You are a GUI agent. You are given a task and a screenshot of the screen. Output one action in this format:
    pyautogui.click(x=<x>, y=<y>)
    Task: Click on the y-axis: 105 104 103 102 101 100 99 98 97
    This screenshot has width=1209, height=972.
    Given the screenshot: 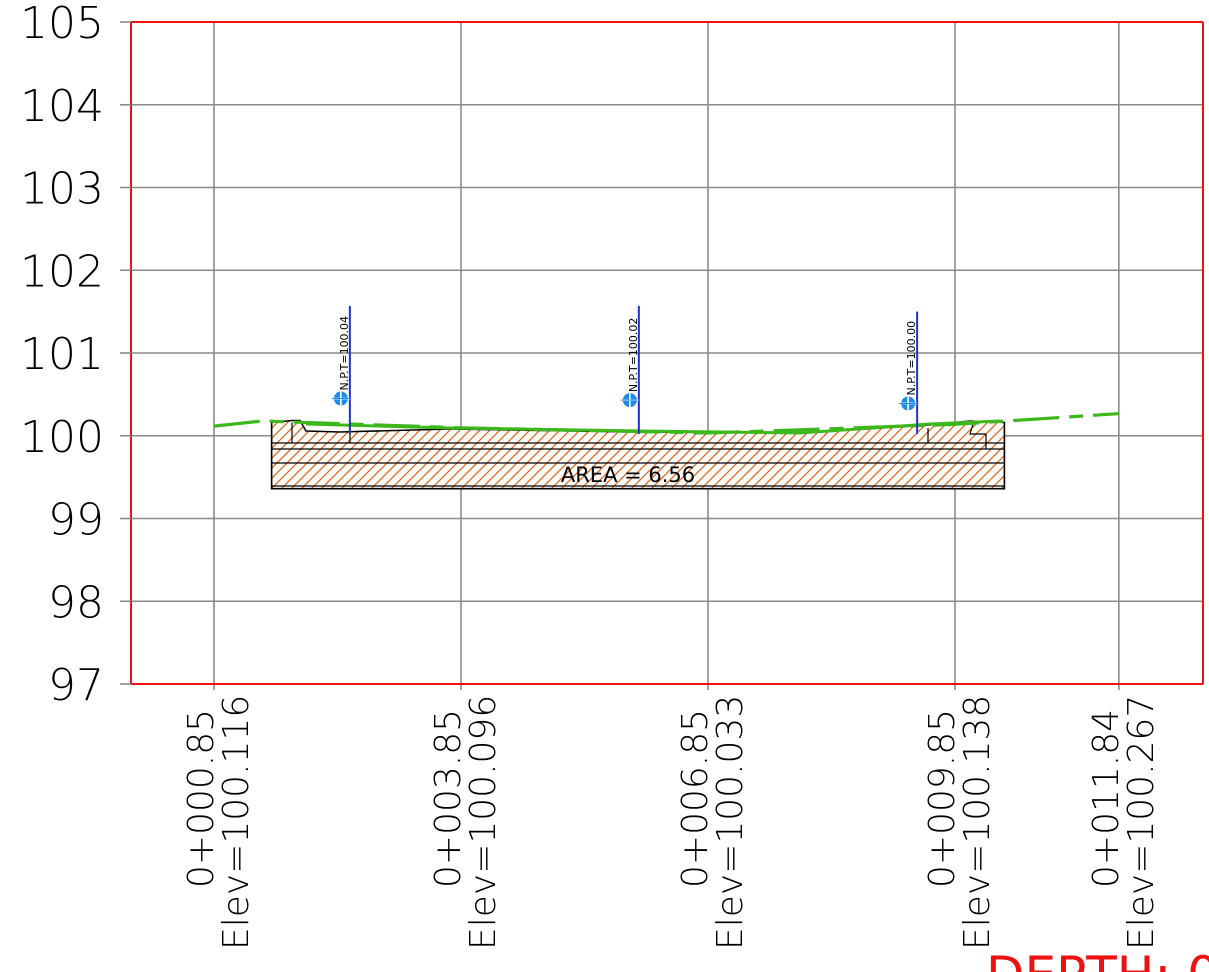 What is the action you would take?
    pyautogui.click(x=75, y=355)
    